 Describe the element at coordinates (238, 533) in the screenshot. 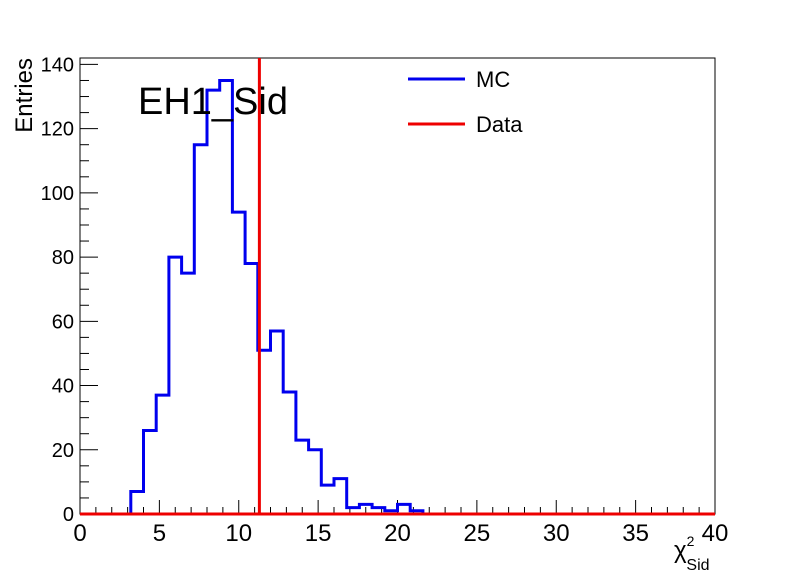

I see `x-tick-label: 10` at that location.